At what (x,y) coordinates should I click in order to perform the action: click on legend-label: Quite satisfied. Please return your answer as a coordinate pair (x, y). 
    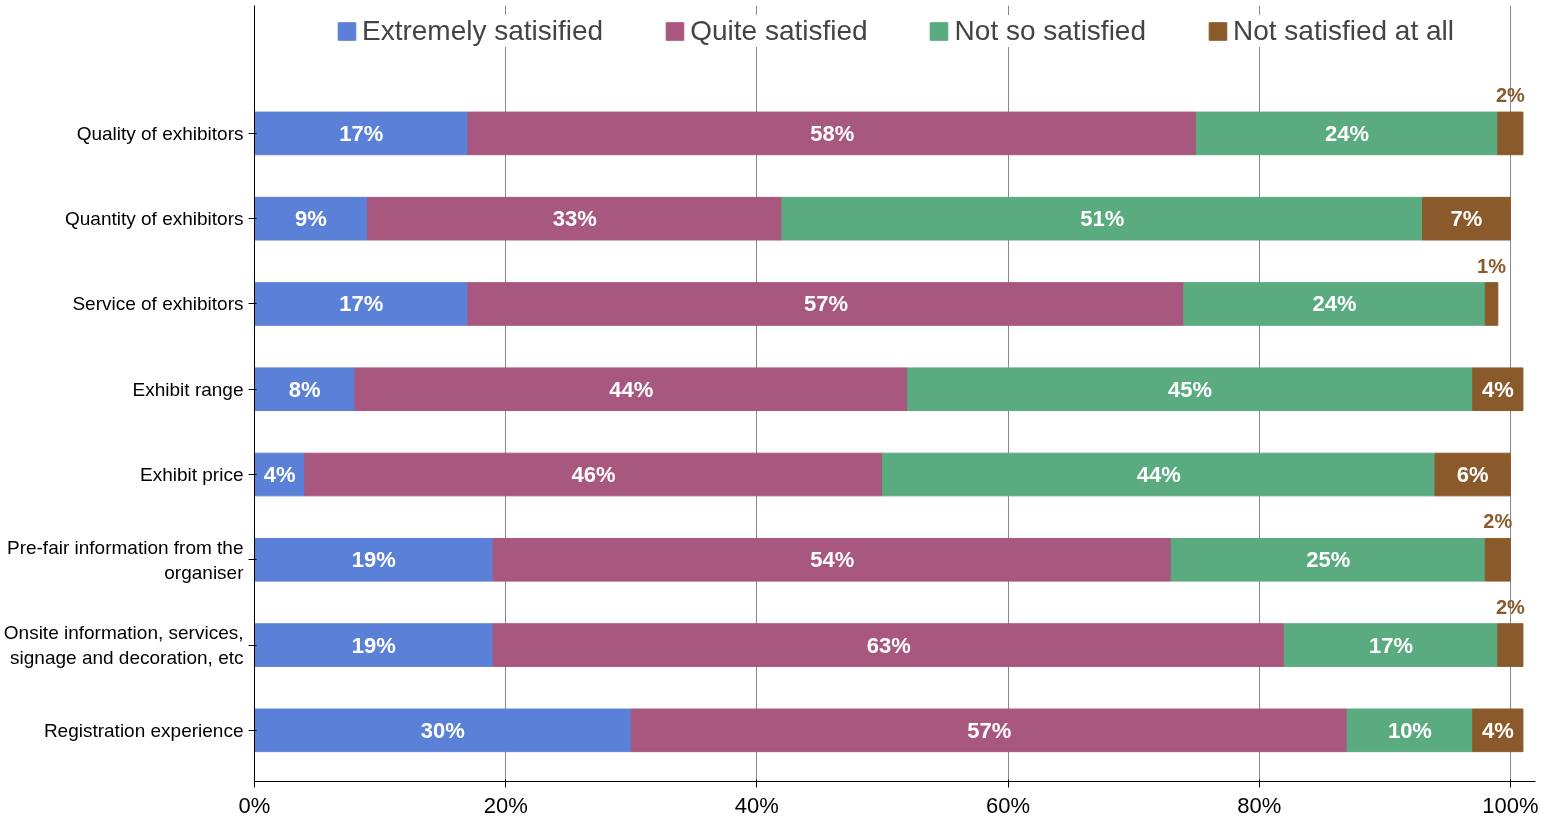
    Looking at the image, I should click on (779, 31).